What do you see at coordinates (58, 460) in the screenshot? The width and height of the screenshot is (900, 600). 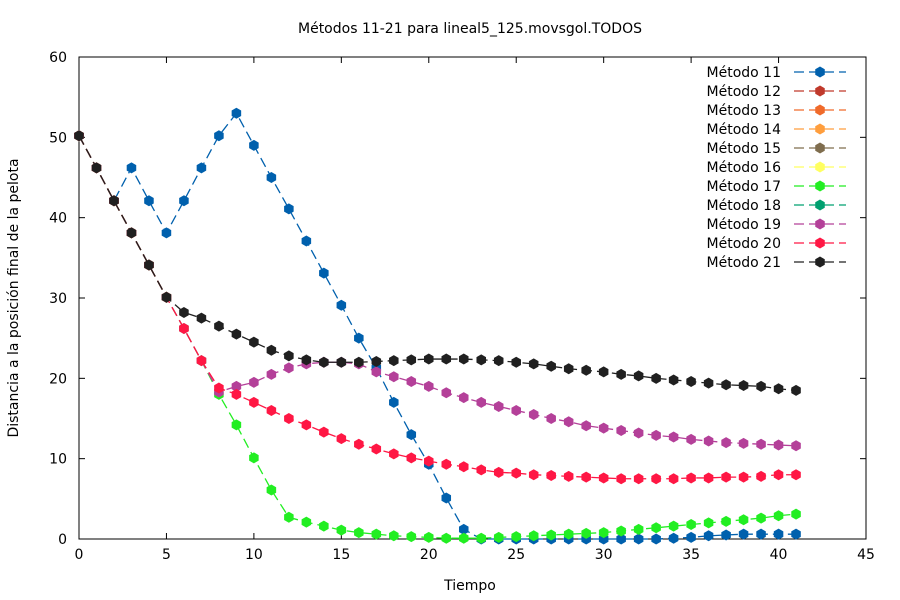 I see `y-tick-label: 10` at bounding box center [58, 460].